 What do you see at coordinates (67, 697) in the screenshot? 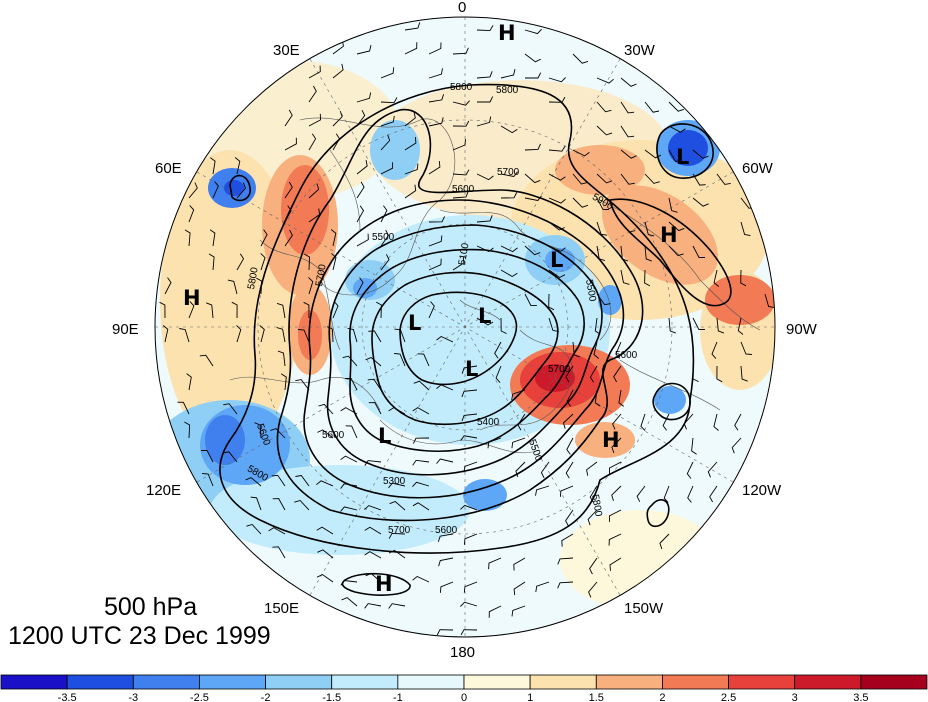
I see `colorbar-label: -3.5` at bounding box center [67, 697].